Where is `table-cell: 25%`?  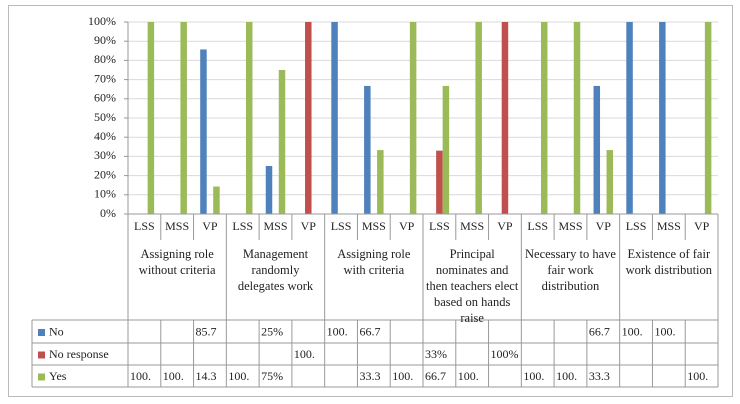
table-cell: 25% is located at coordinates (272, 331).